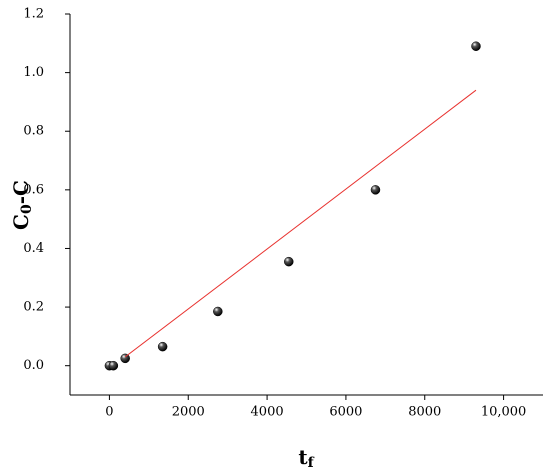  Describe the element at coordinates (267, 412) in the screenshot. I see `x-tick-label: 4000` at that location.